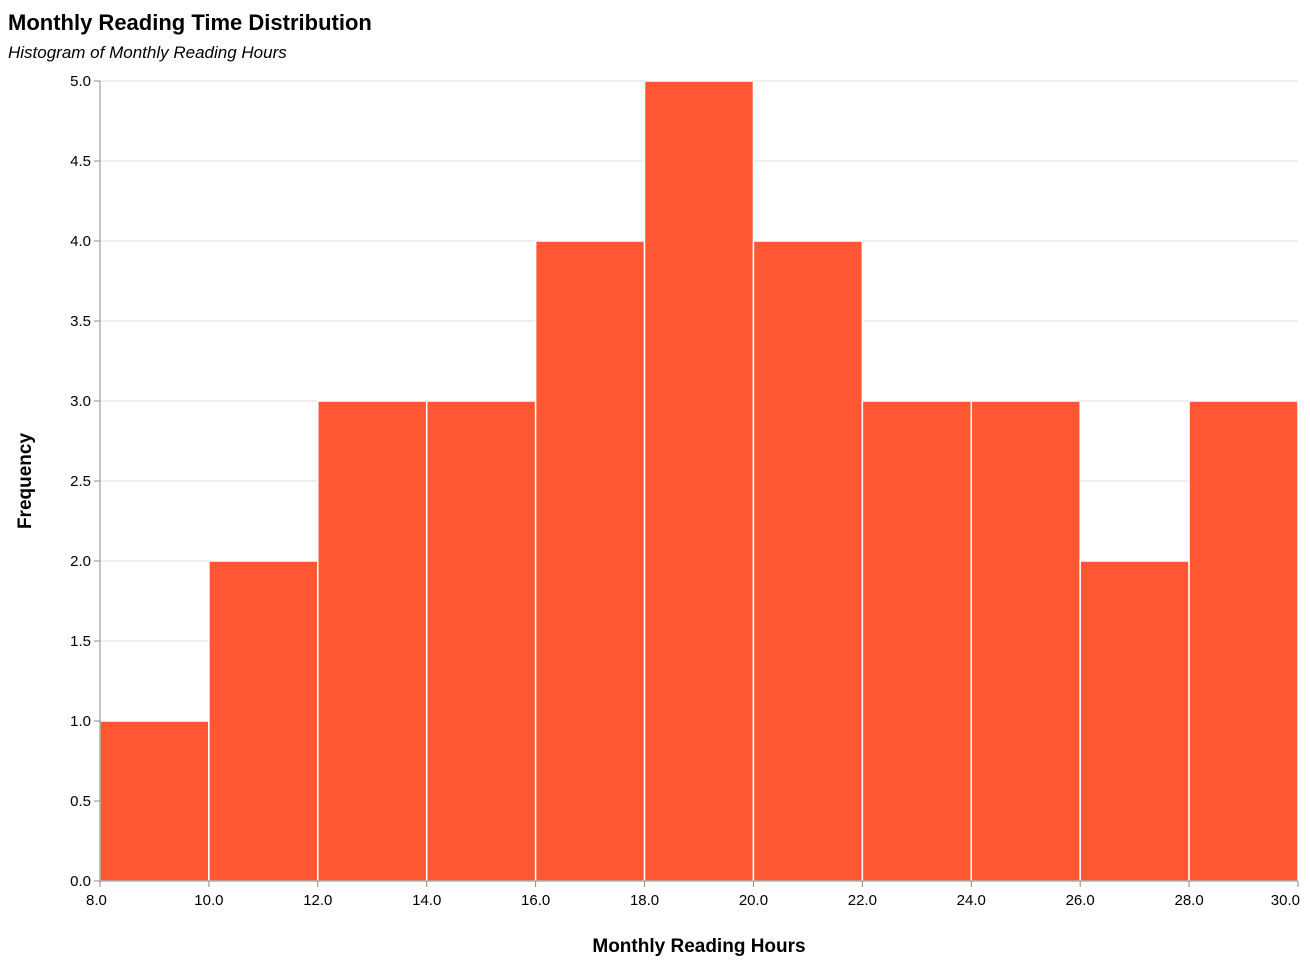 The image size is (1310, 966). Describe the element at coordinates (80, 321) in the screenshot. I see `y-tick-label: 3.5` at that location.